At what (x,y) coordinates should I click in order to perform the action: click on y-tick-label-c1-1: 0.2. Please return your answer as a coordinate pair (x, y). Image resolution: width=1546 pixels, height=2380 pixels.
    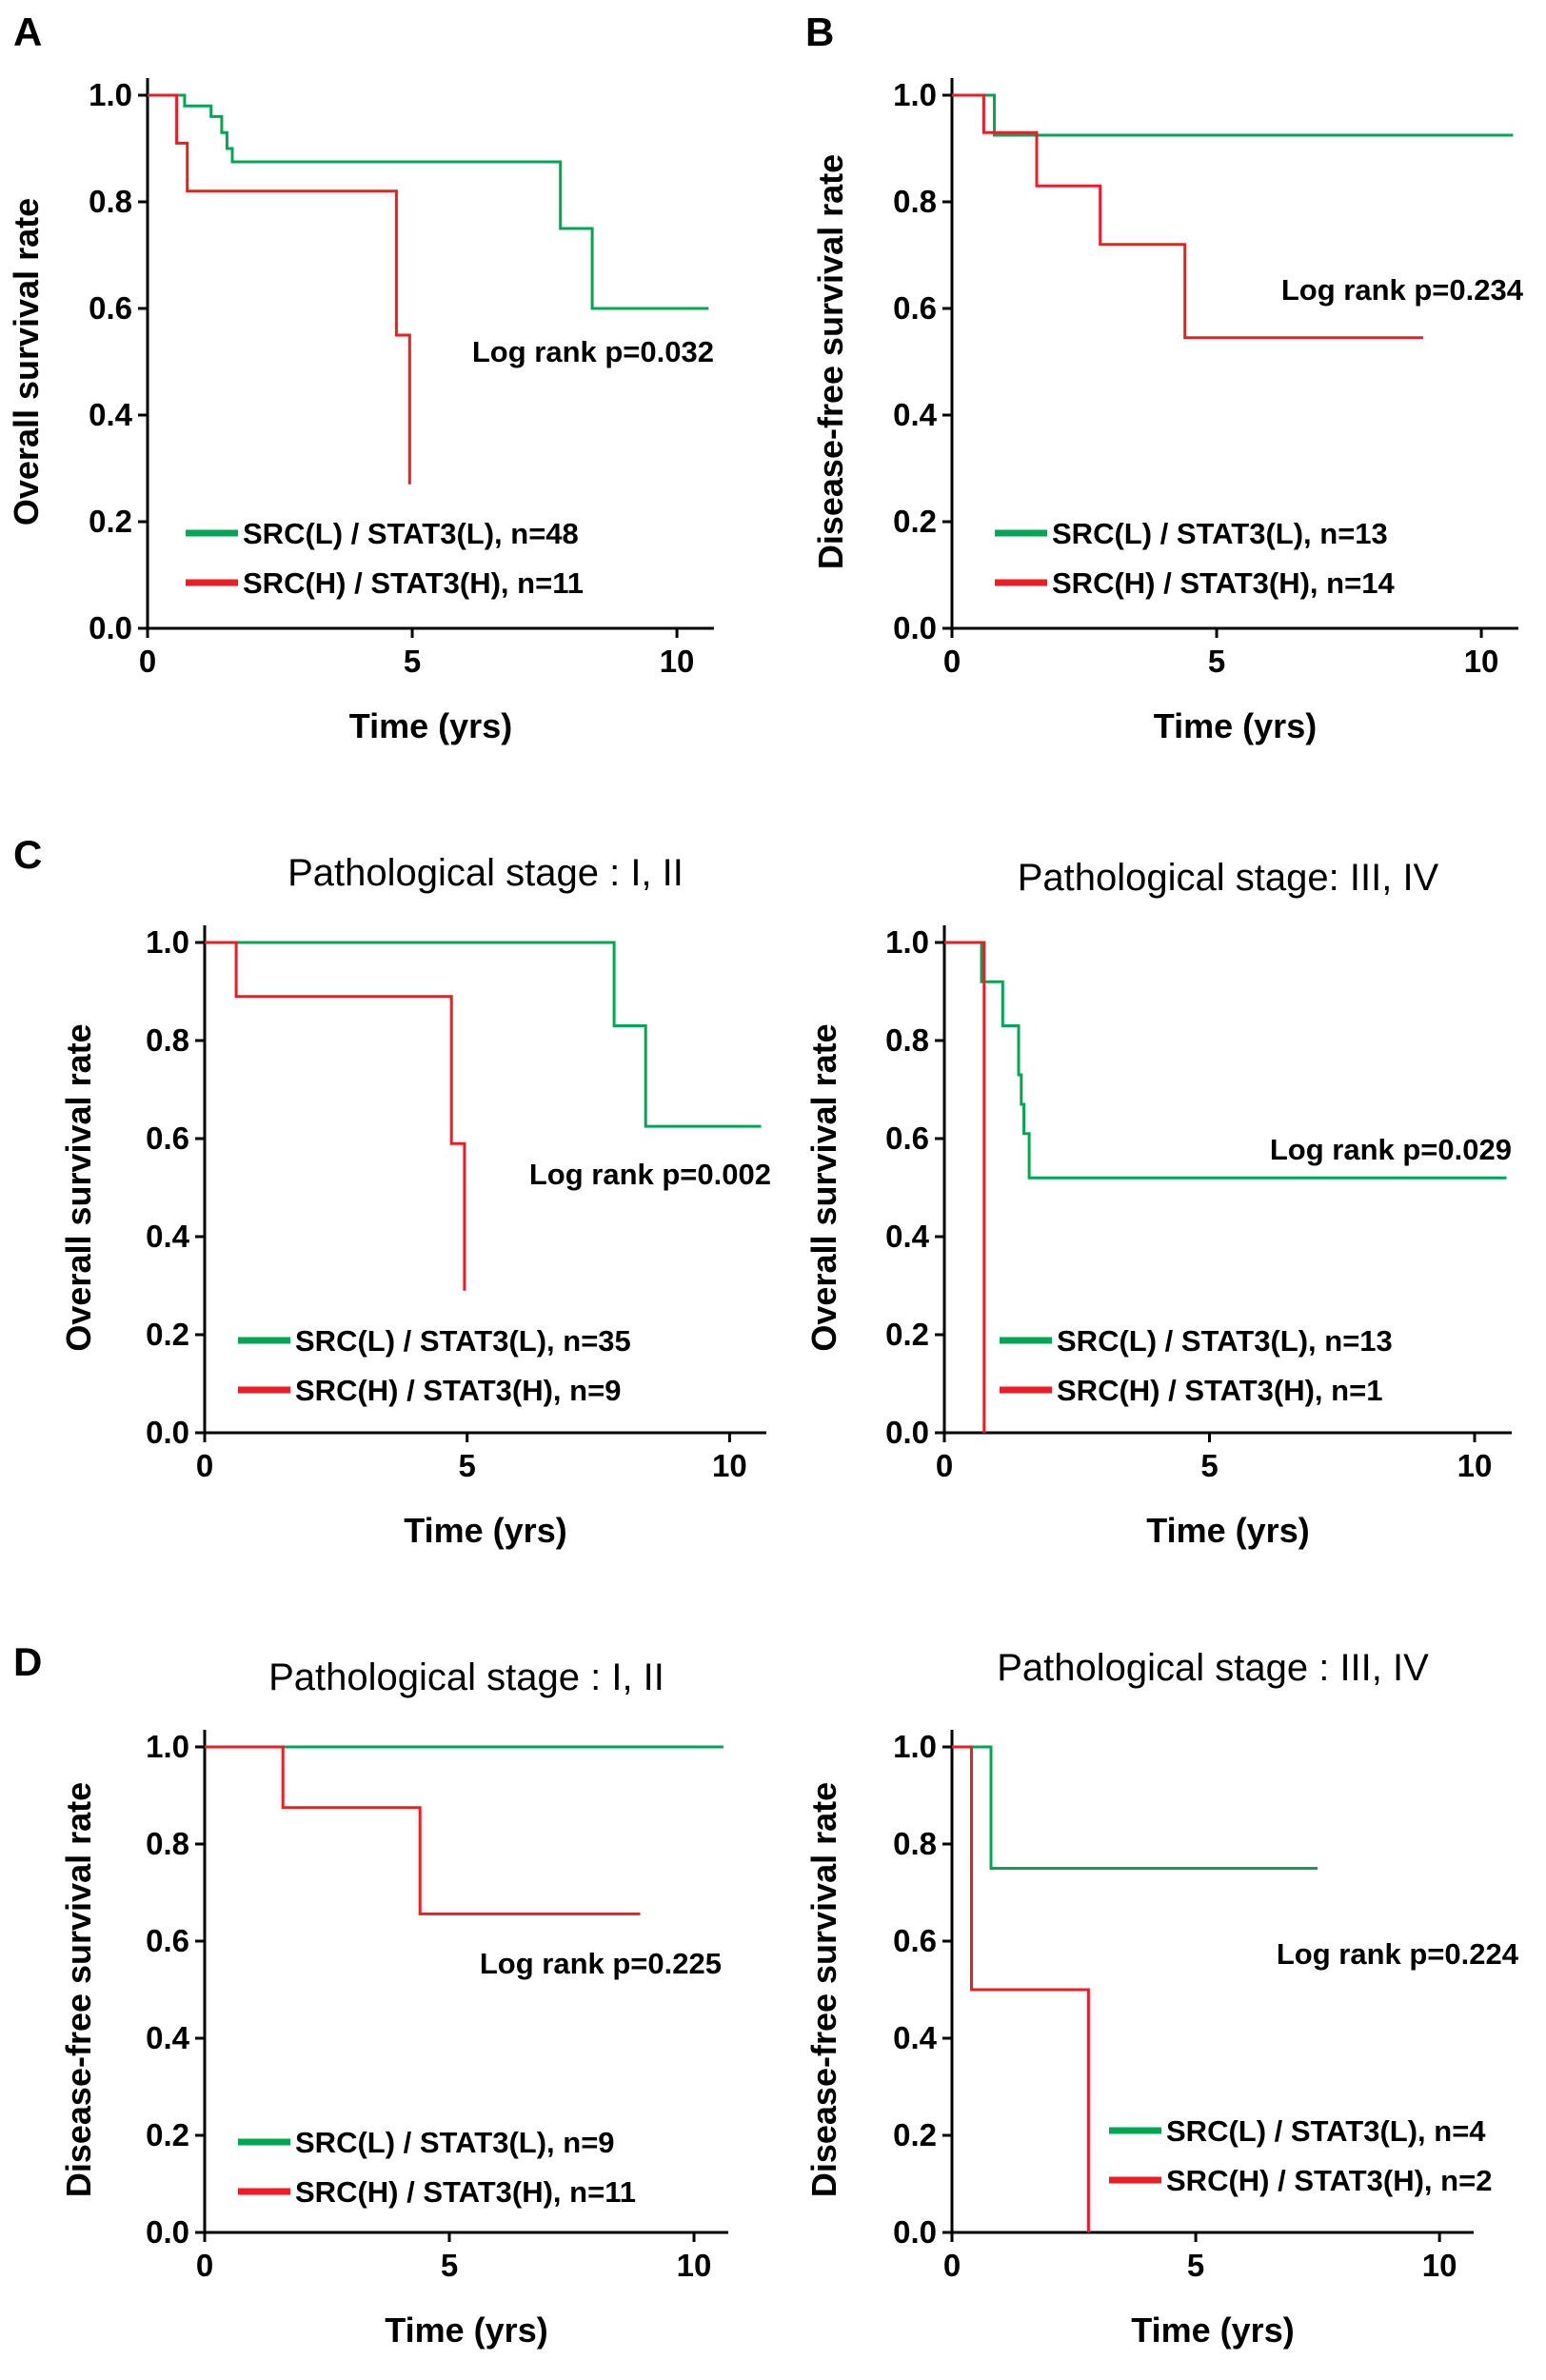
    Looking at the image, I should click on (167, 1334).